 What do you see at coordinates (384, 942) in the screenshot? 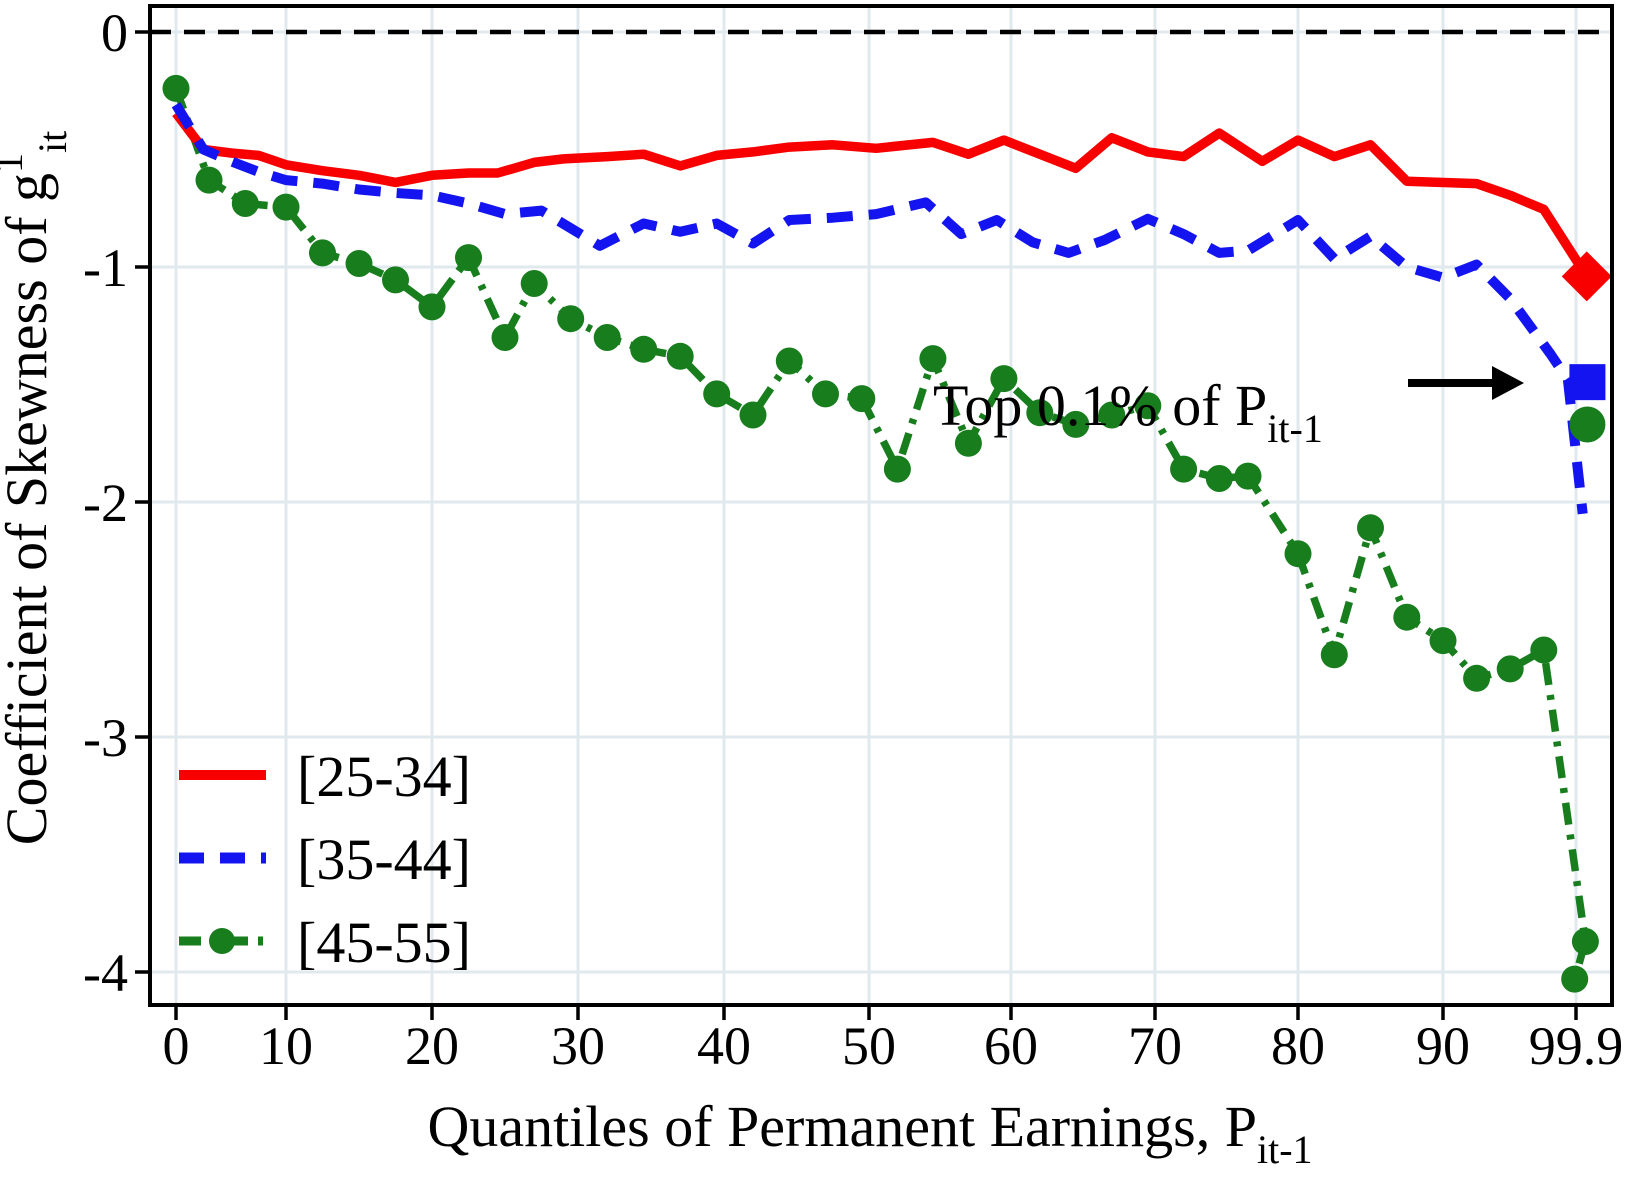
I see `legend-label: [45-55]` at bounding box center [384, 942].